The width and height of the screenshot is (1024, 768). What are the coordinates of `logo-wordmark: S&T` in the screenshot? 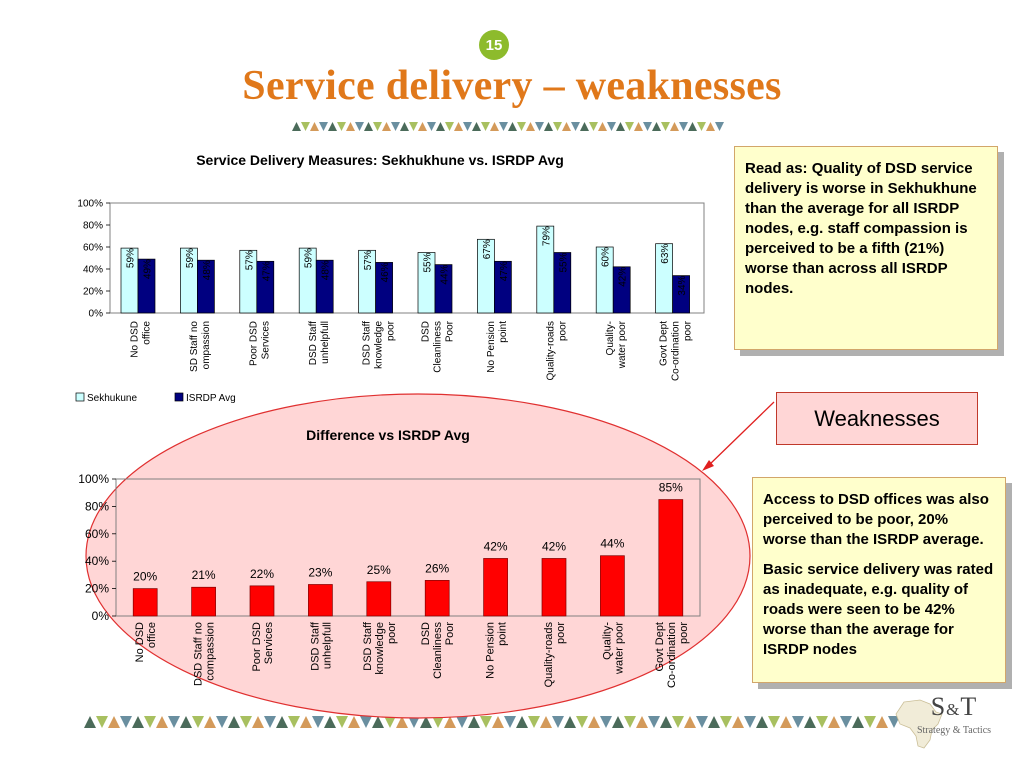 It's located at (954, 708).